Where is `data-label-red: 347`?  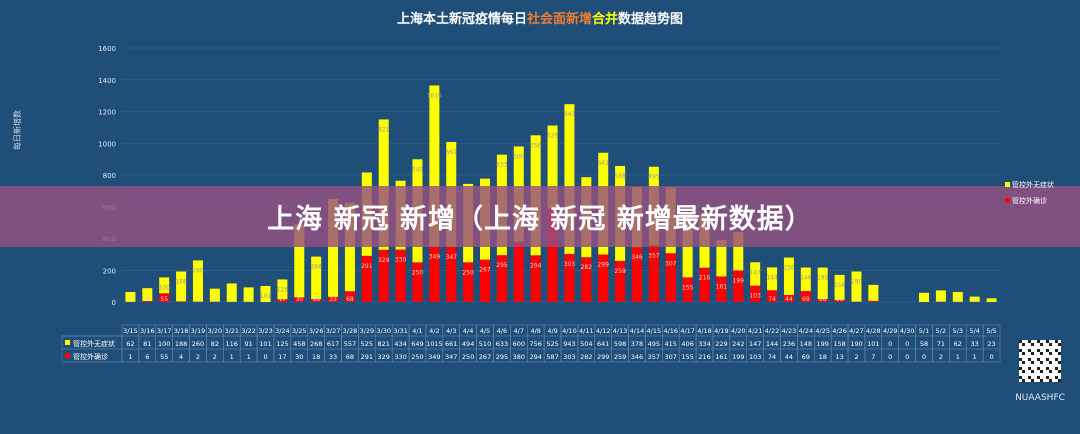
data-label-red: 347 is located at coordinates (452, 257).